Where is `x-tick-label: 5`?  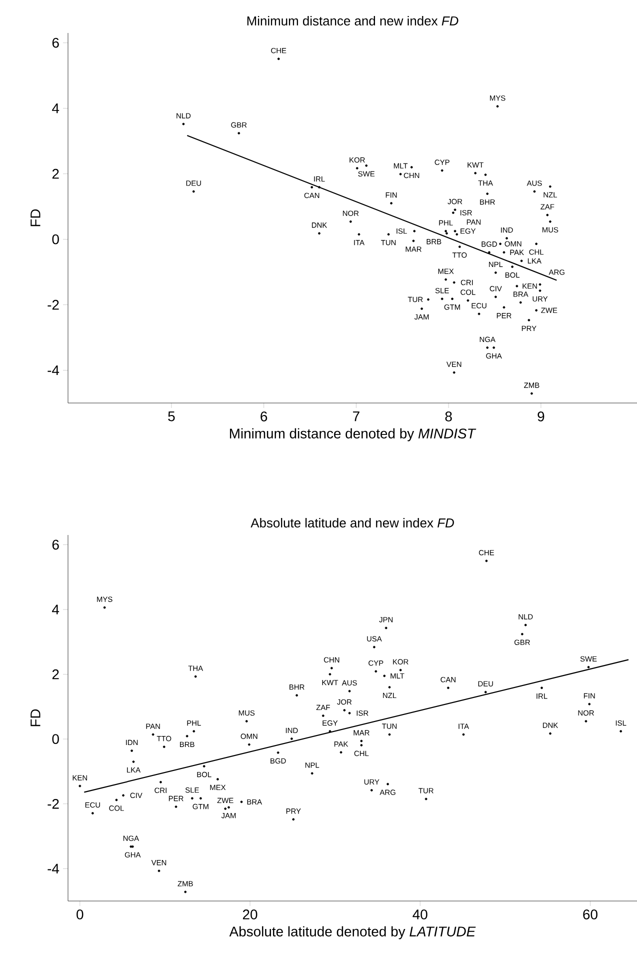
x-tick-label: 5 is located at coordinates (171, 417).